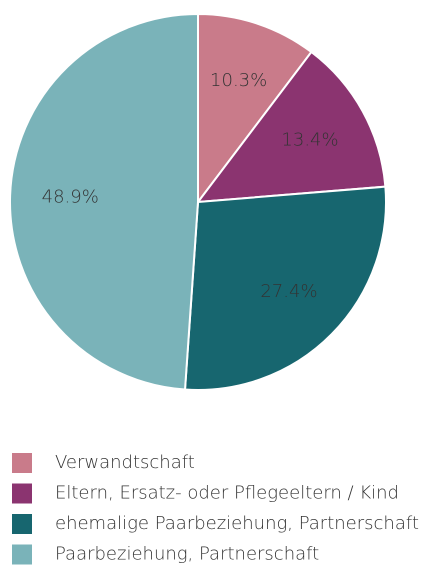 This screenshot has height=578, width=446. I want to click on legend-label: Paarbeziehung, Partnerschaft, so click(187, 554).